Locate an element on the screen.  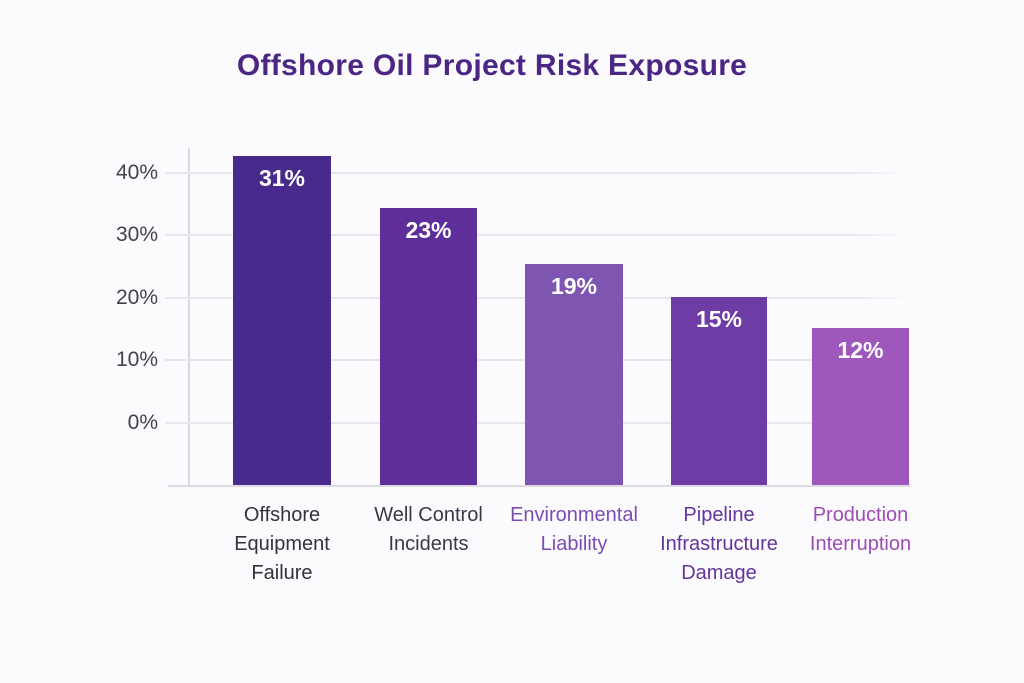
bar: 23% is located at coordinates (428, 346).